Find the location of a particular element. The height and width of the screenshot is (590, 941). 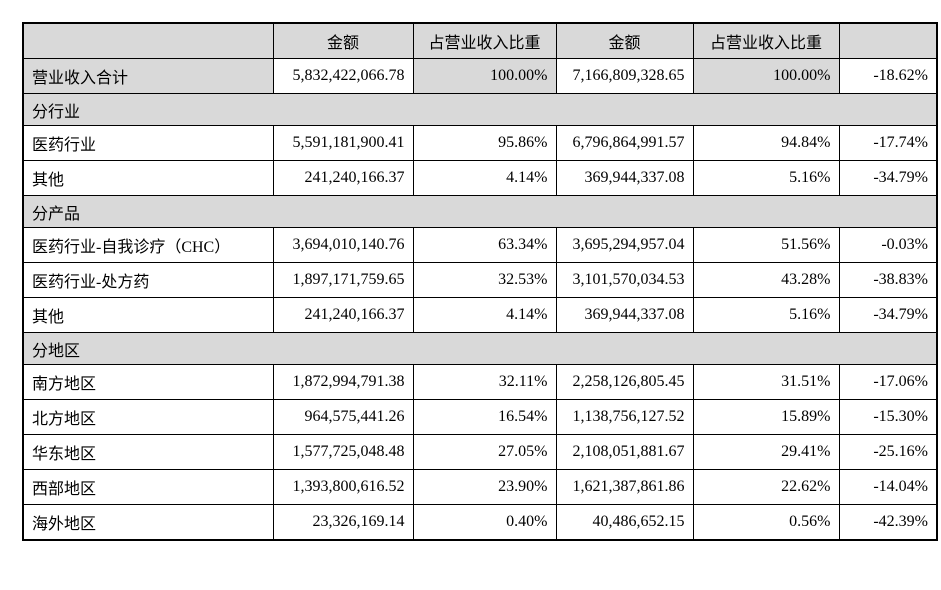

value-cell: 94.84% is located at coordinates (766, 143).